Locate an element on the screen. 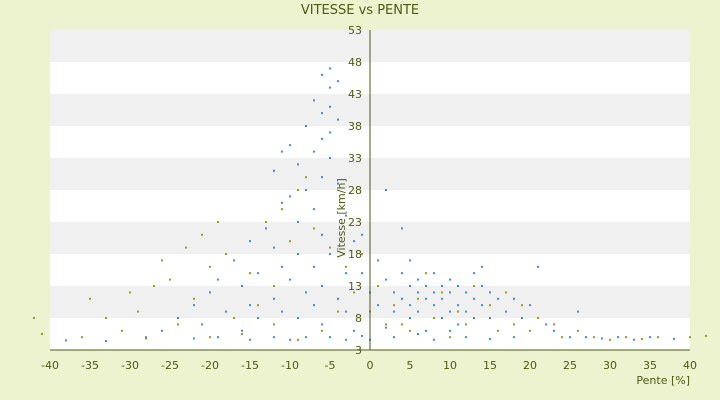  x-tick-label: 5 is located at coordinates (410, 365).